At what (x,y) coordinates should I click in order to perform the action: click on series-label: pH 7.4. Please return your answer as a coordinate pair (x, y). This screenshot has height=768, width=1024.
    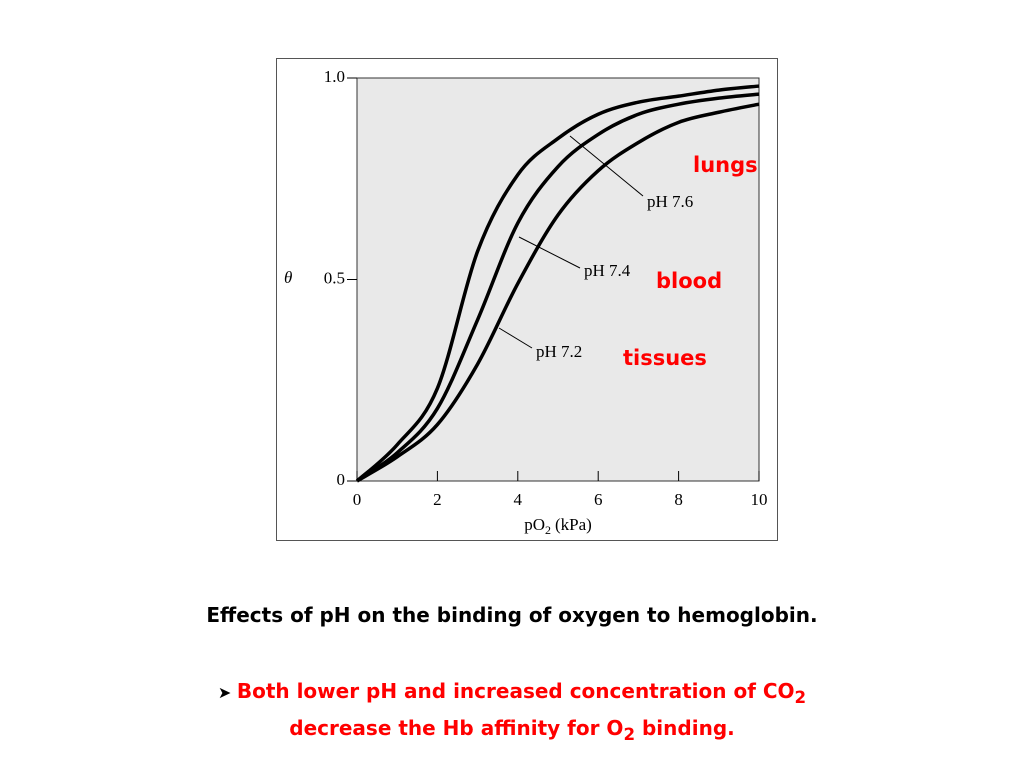
    Looking at the image, I should click on (607, 270).